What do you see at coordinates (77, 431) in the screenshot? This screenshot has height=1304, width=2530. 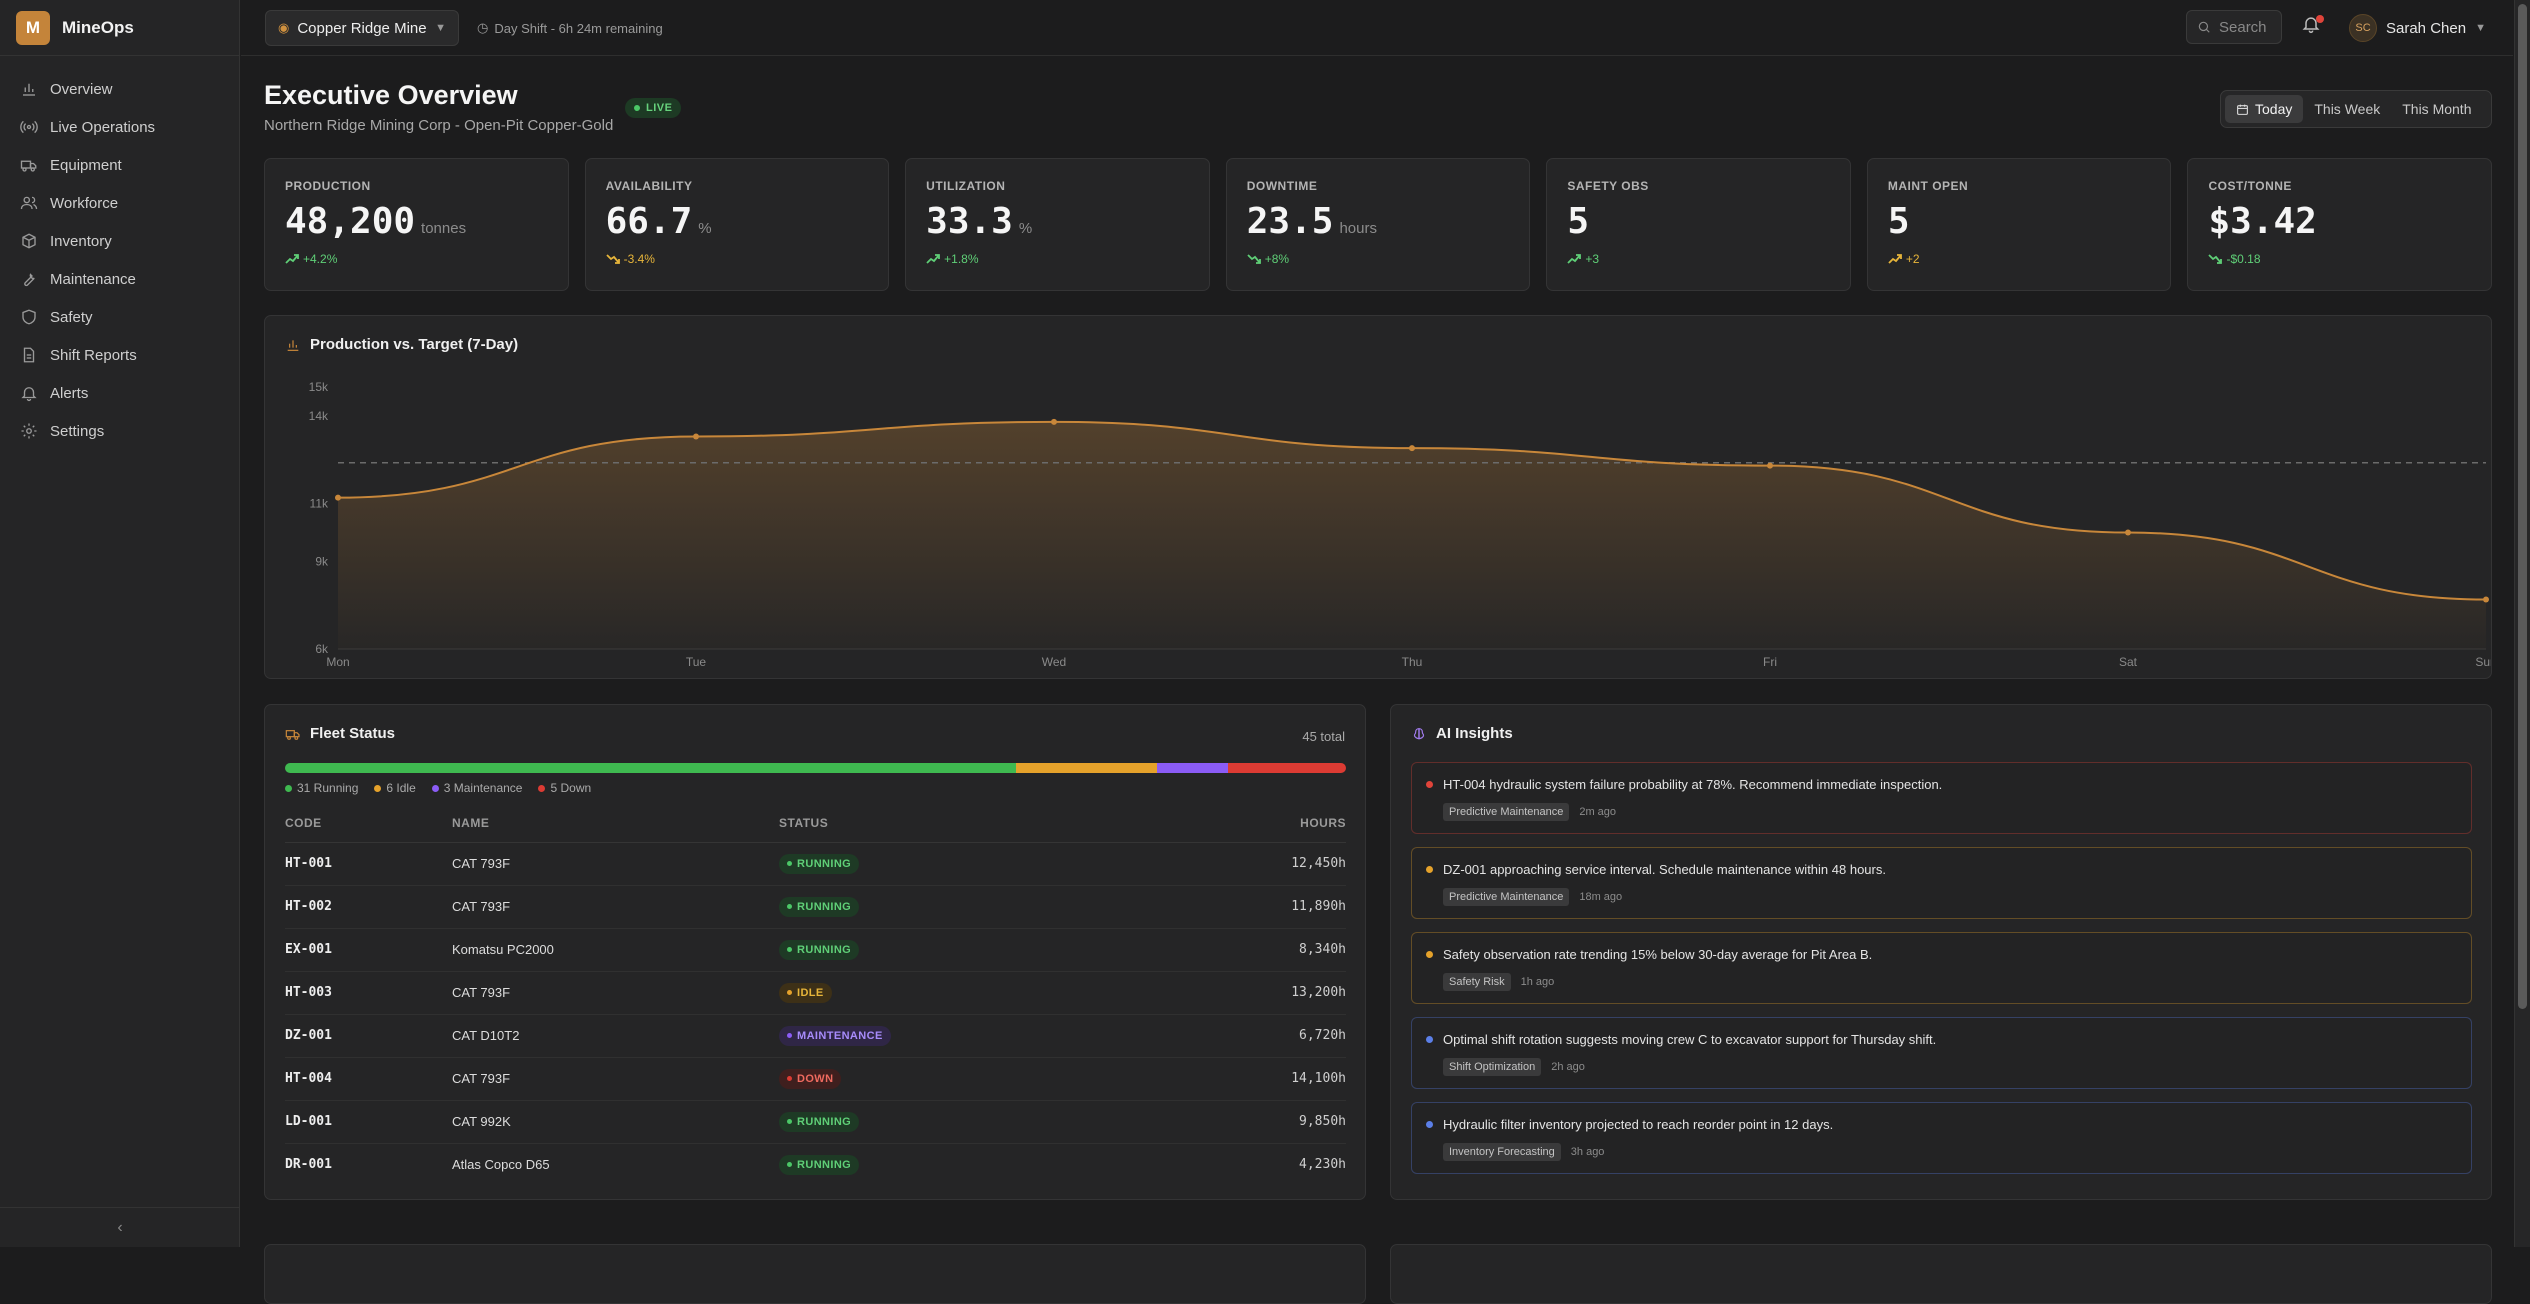 I see `sidebar-item-label: Settings` at bounding box center [77, 431].